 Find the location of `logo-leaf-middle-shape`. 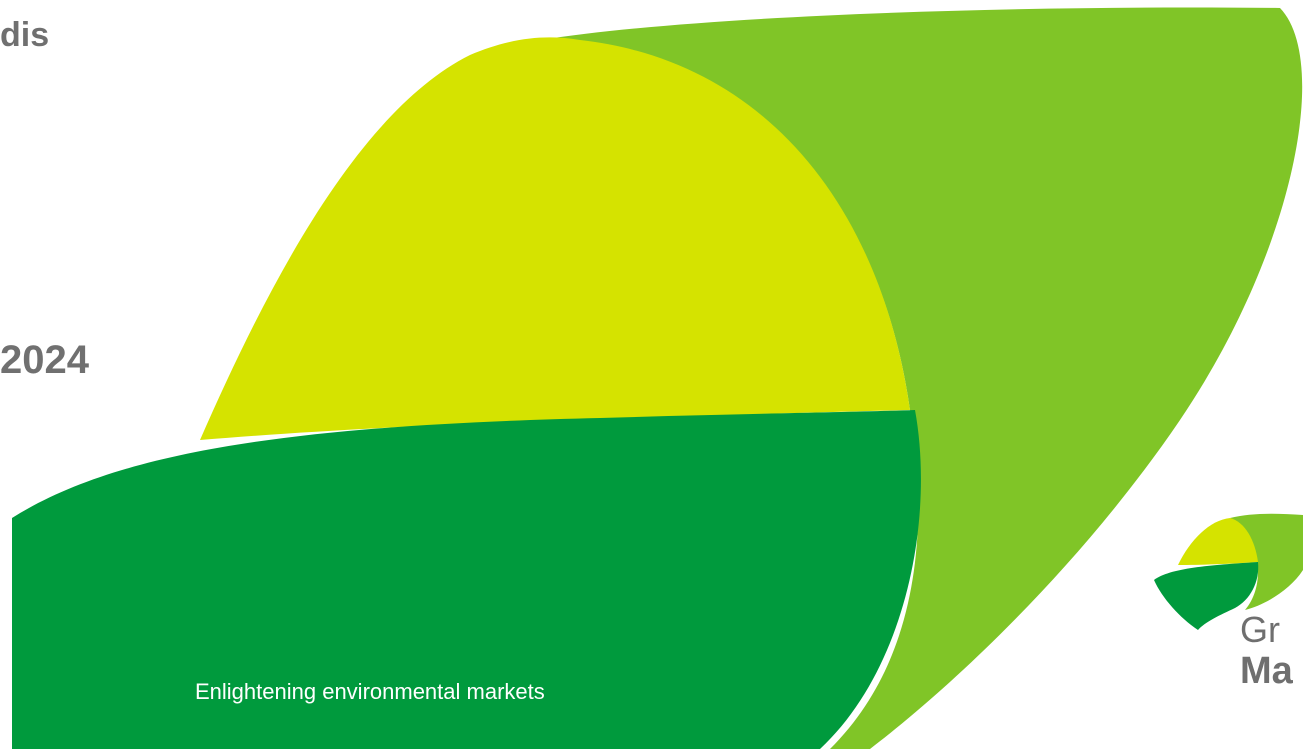

logo-leaf-middle-shape is located at coordinates (1218, 541).